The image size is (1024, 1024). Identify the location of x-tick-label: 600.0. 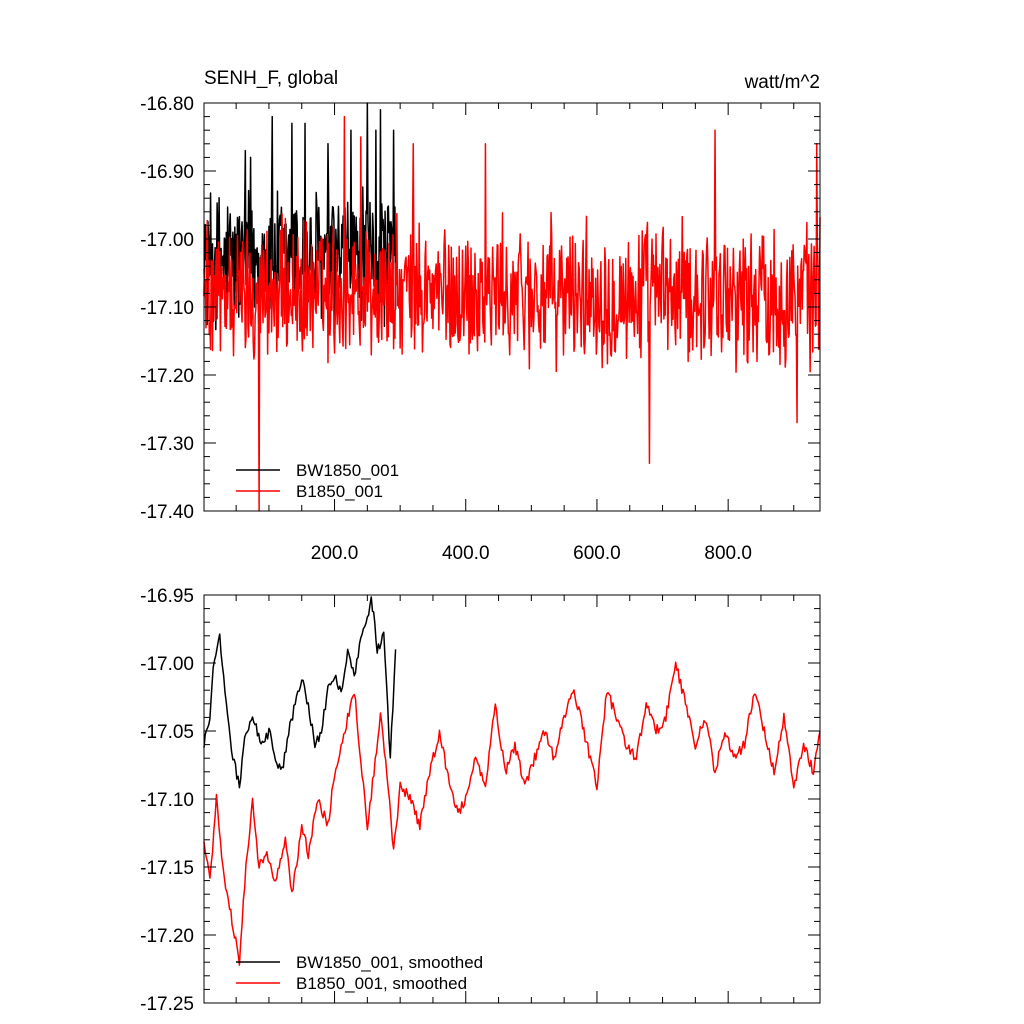
(597, 553).